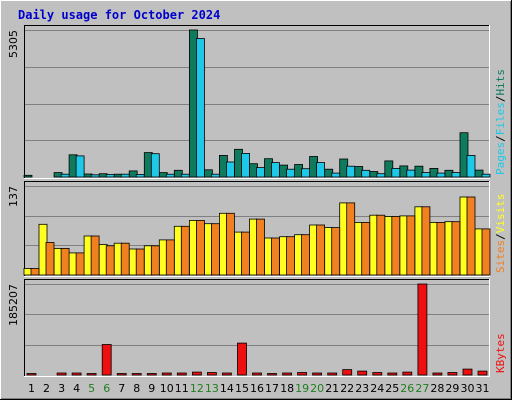 This screenshot has width=512, height=400. What do you see at coordinates (437, 388) in the screenshot?
I see `x-tick-label: 28` at bounding box center [437, 388].